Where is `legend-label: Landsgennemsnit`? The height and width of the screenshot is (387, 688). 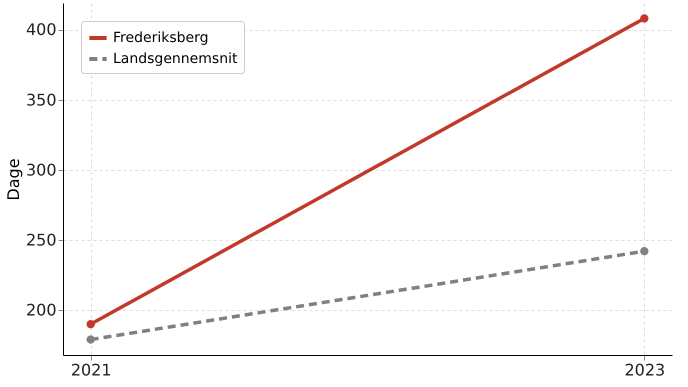
legend-label: Landsgennemsnit is located at coordinates (175, 59).